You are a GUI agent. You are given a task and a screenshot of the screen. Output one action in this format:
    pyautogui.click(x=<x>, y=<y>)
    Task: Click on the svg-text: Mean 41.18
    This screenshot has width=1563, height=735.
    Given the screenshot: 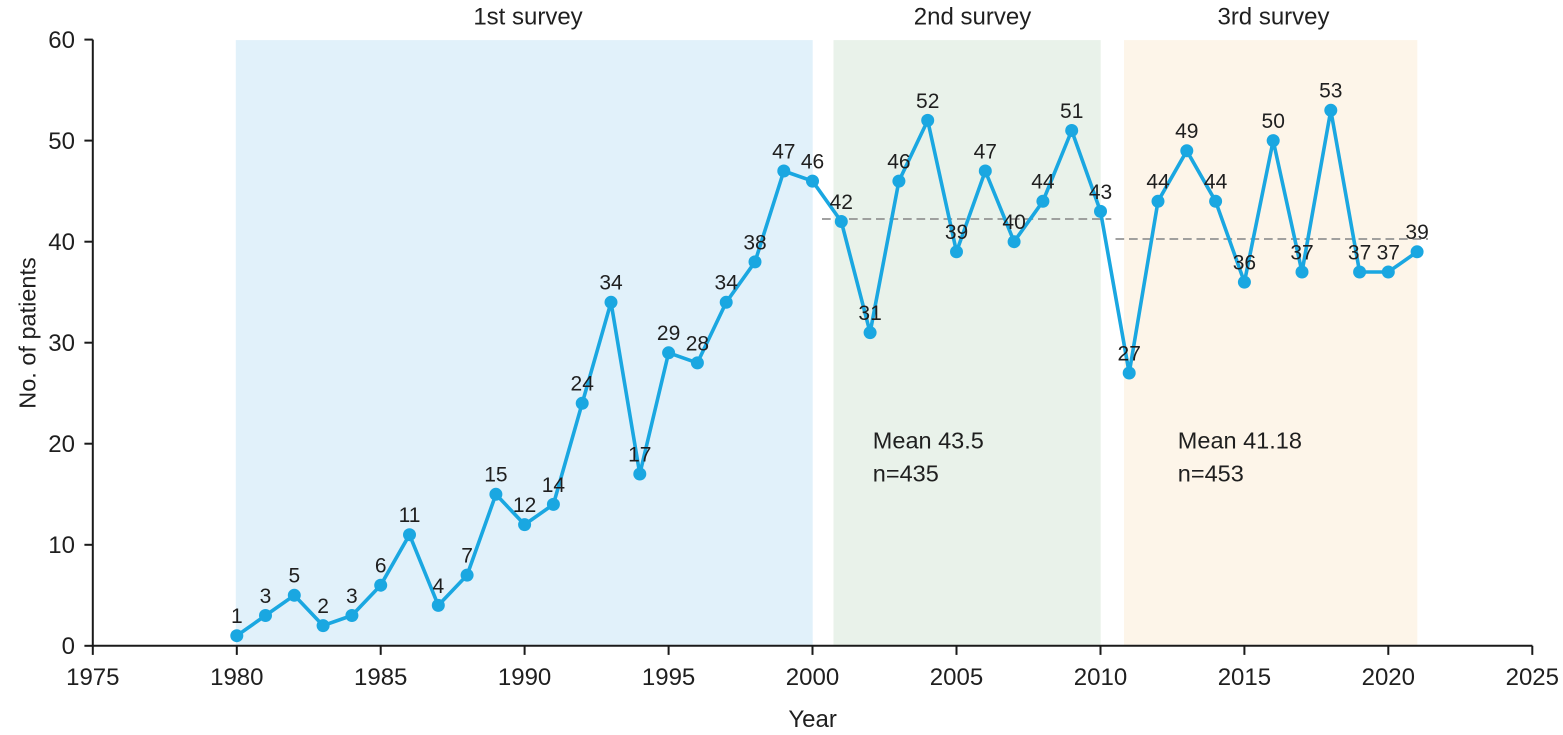 What is the action you would take?
    pyautogui.click(x=1240, y=441)
    